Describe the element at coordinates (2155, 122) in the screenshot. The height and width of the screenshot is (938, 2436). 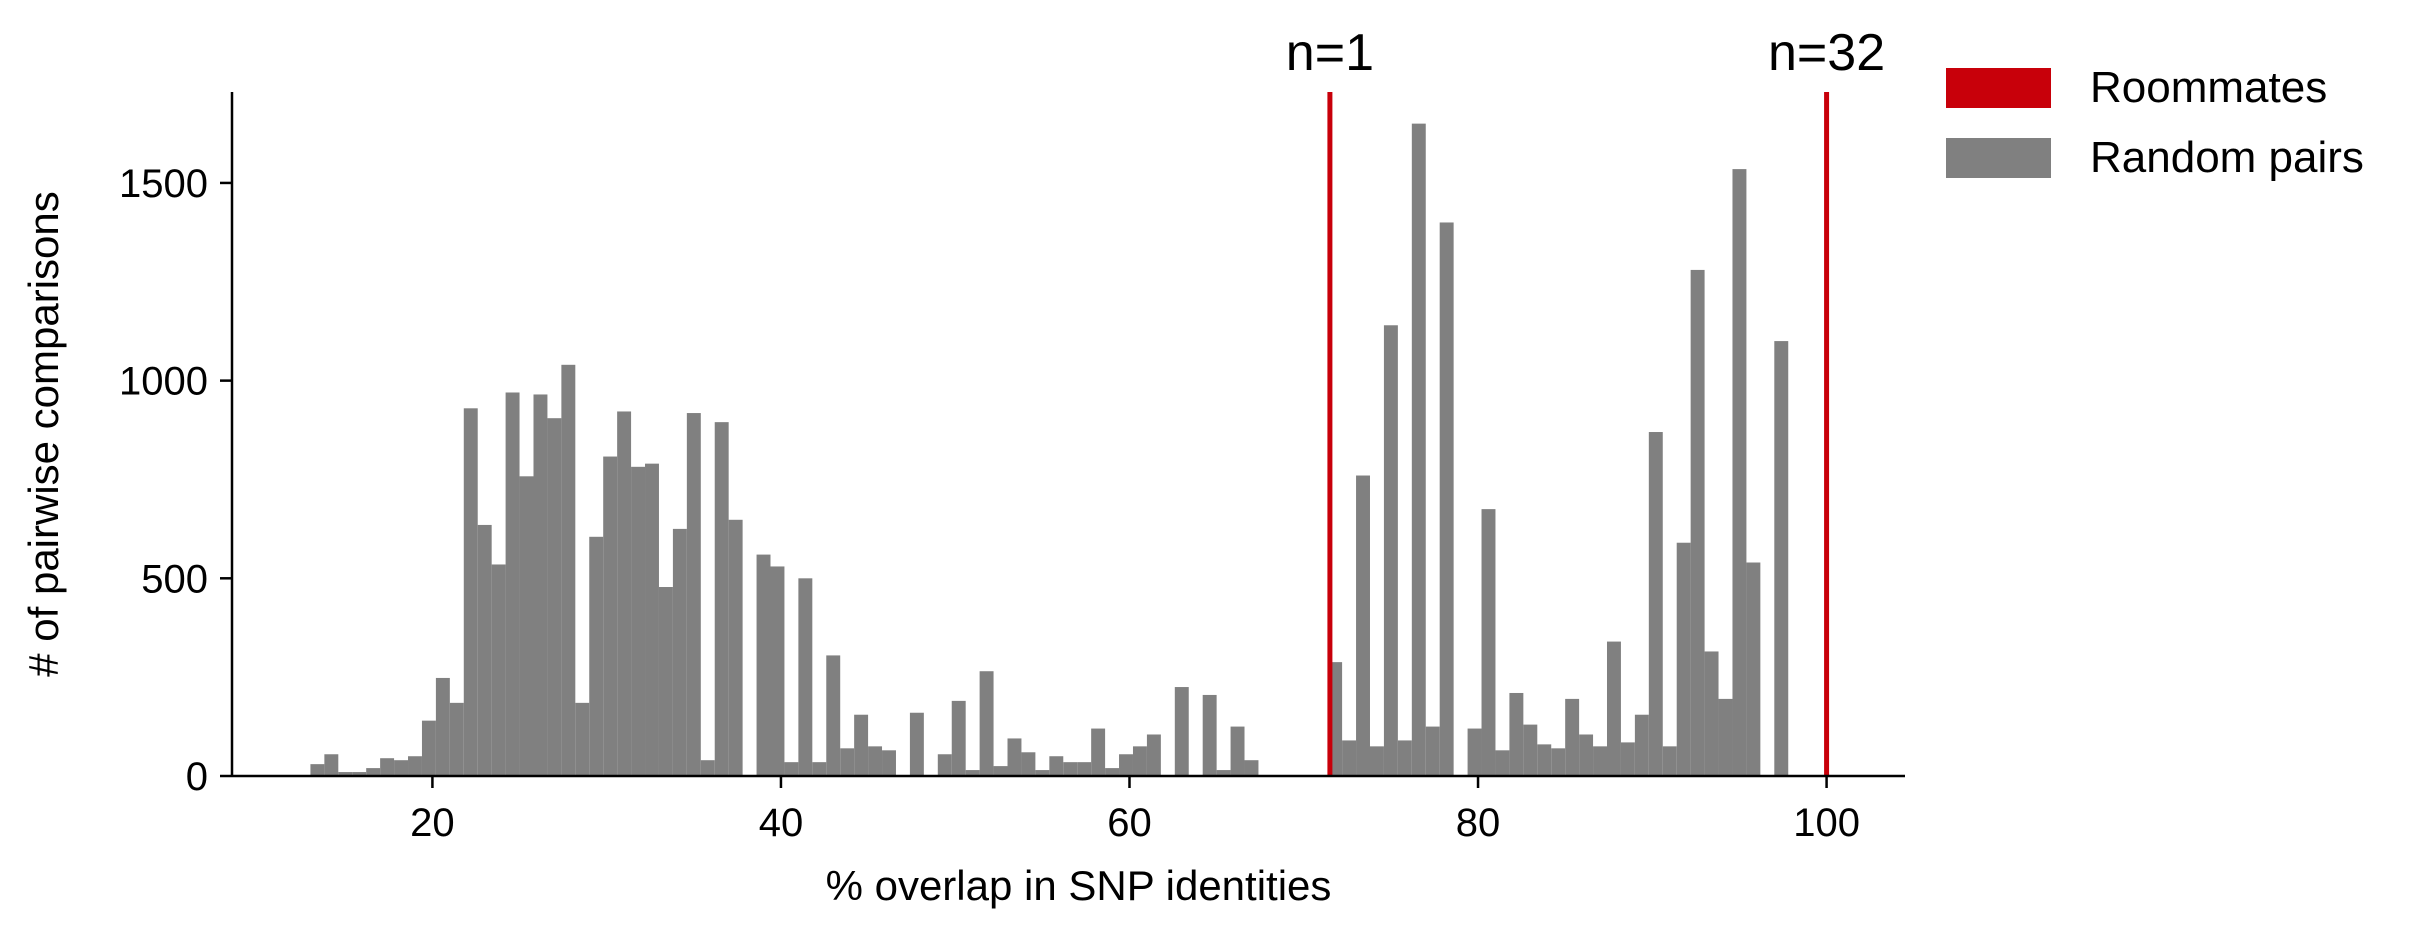
I see `legend: Roommates Random pairs` at that location.